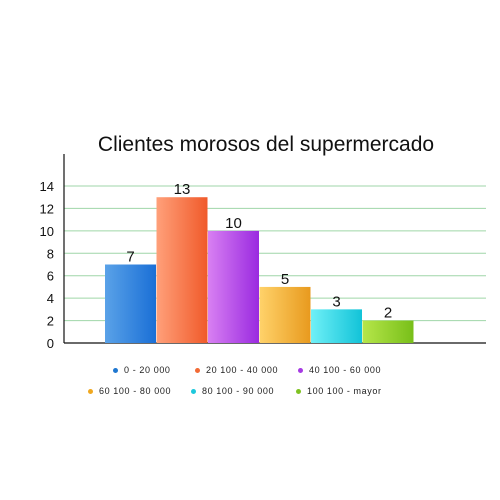 The image size is (500, 500). Describe the element at coordinates (47, 208) in the screenshot. I see `y-tick-label: 12` at that location.